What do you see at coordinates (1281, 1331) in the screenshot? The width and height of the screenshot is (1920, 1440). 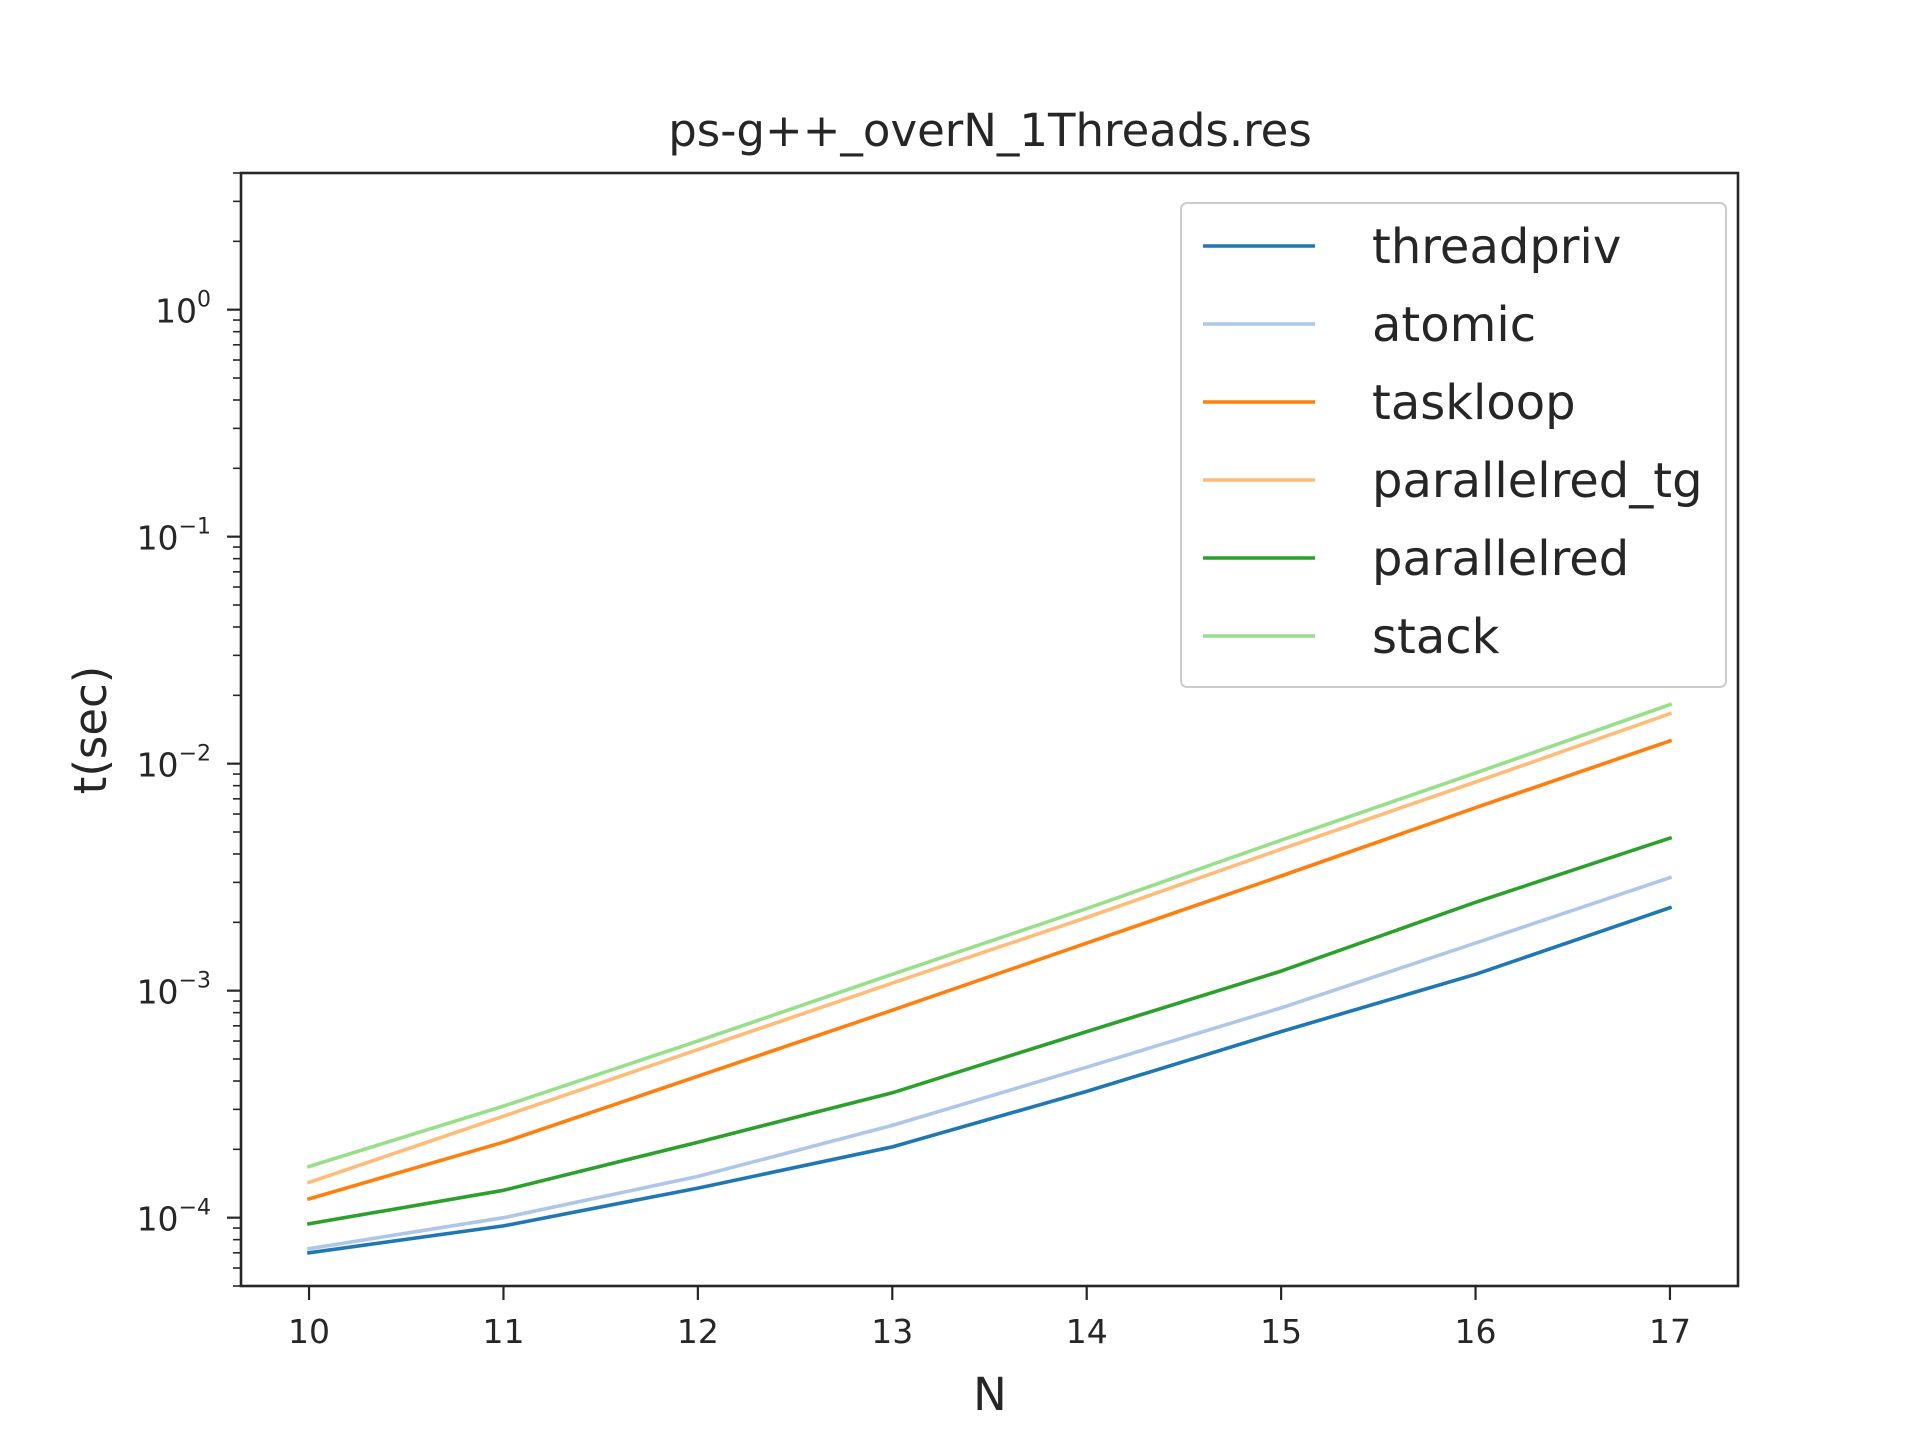 I see `x-tick-label: 15` at bounding box center [1281, 1331].